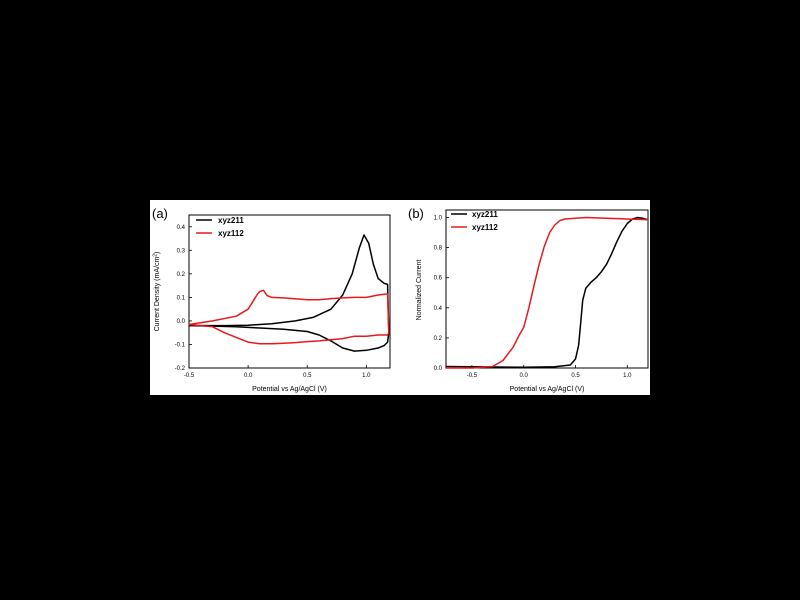  I want to click on legend-b: xyz211 xyz112, so click(474, 221).